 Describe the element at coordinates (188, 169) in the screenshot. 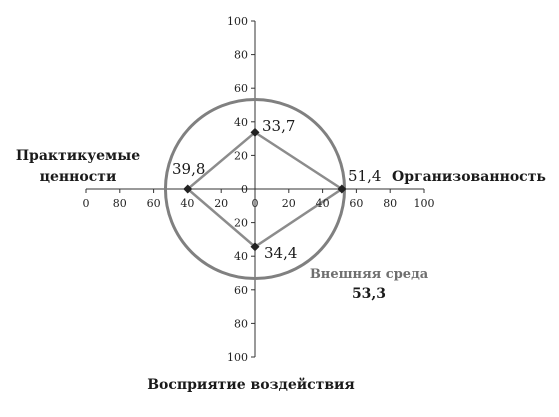

I see `value-label-left: 39,8` at that location.